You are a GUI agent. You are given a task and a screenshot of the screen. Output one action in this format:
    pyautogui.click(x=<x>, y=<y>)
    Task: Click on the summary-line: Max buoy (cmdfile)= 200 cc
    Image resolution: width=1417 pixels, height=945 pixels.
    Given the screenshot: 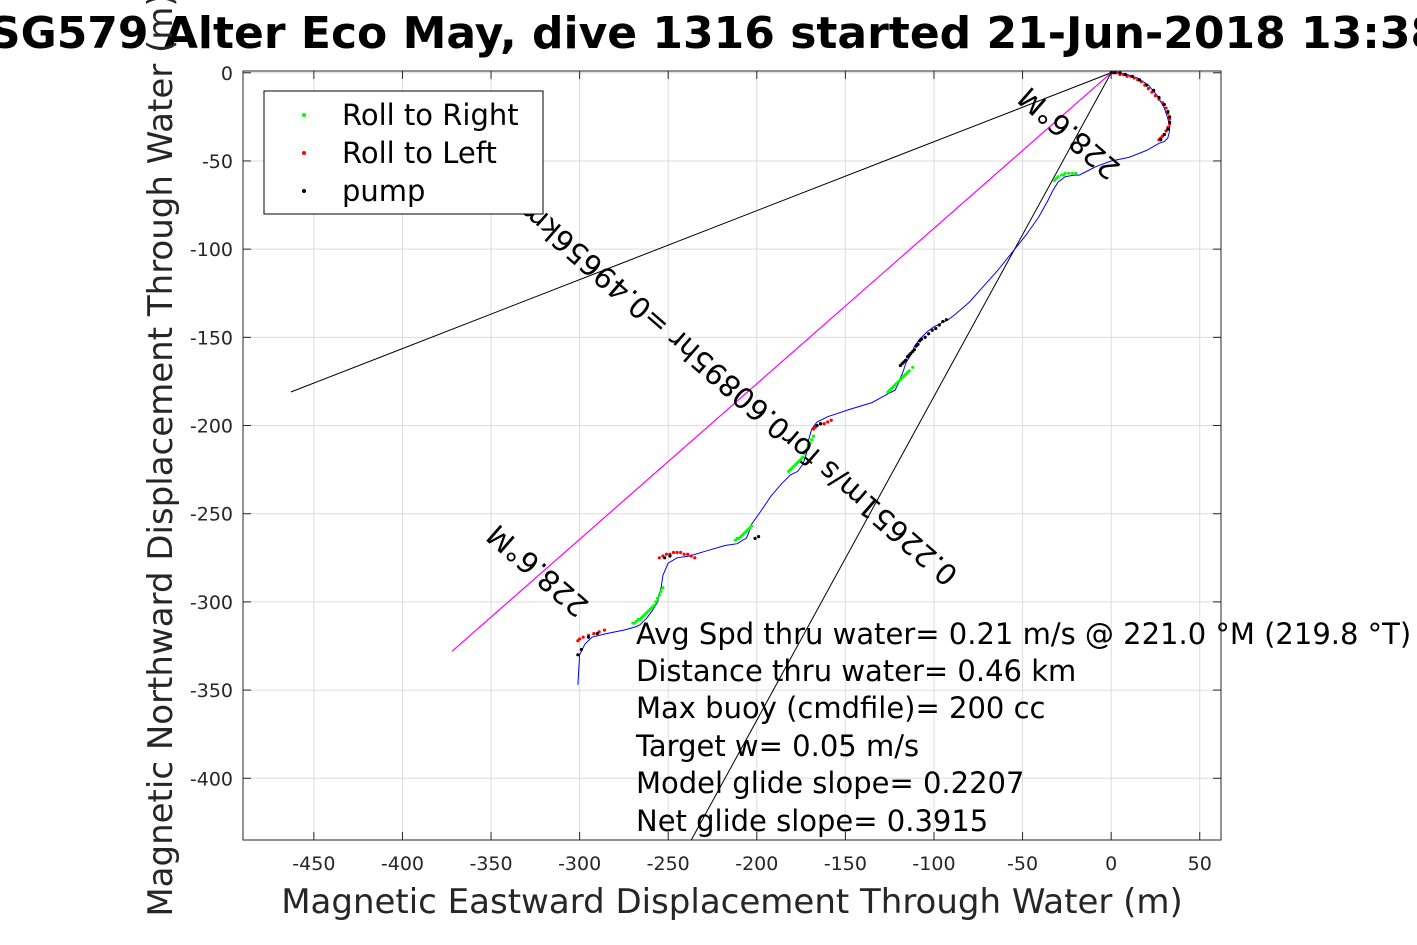 What is the action you would take?
    pyautogui.click(x=840, y=708)
    